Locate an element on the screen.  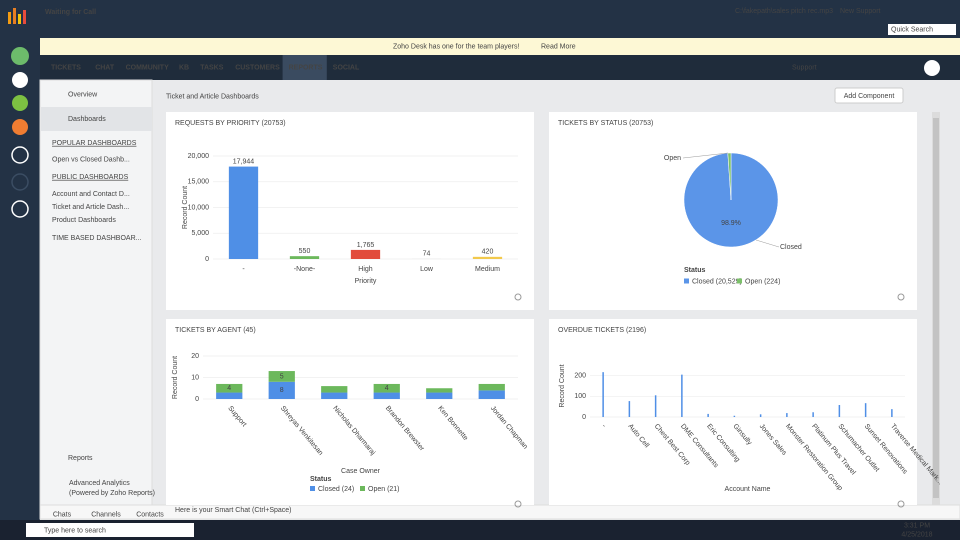
add-component: Add Component is located at coordinates (869, 96).